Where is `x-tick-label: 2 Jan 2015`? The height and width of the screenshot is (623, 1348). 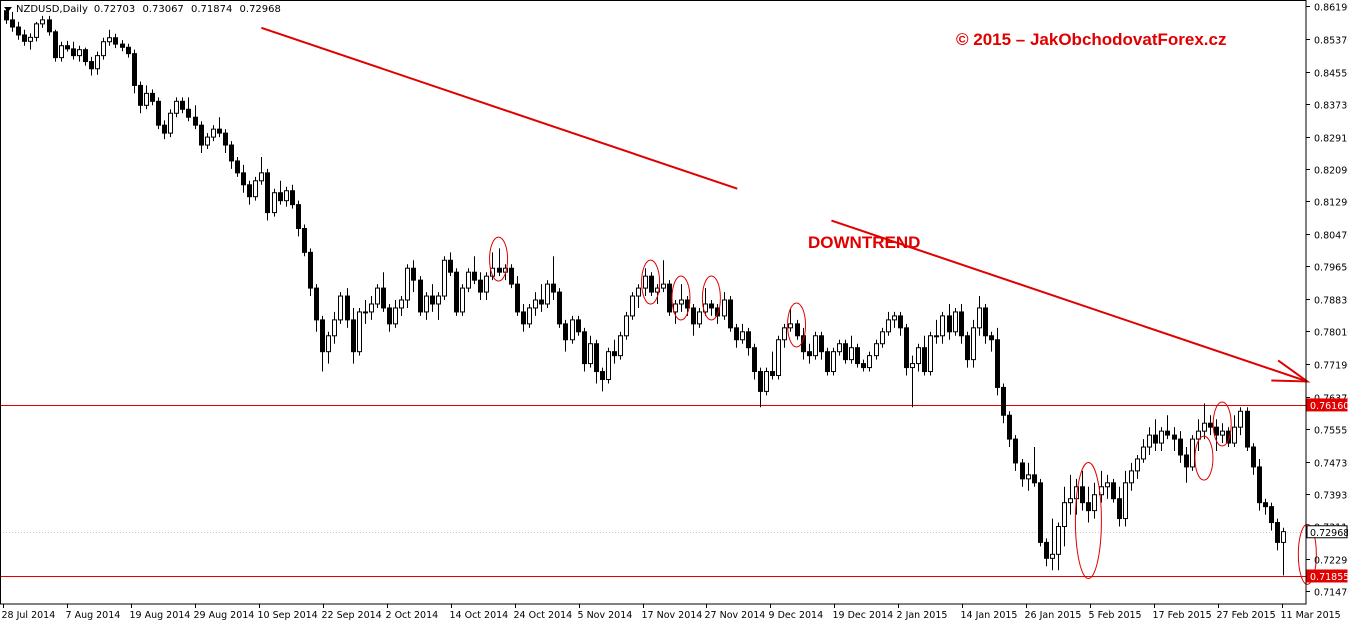
x-tick-label: 2 Jan 2015 is located at coordinates (922, 615).